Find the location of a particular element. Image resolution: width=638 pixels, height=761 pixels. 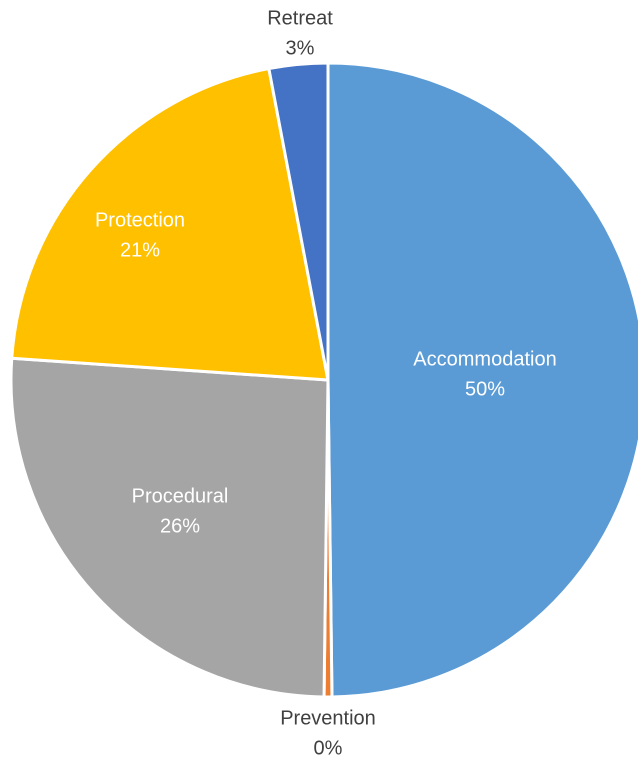

slice-value-label: 3% is located at coordinates (300, 48).